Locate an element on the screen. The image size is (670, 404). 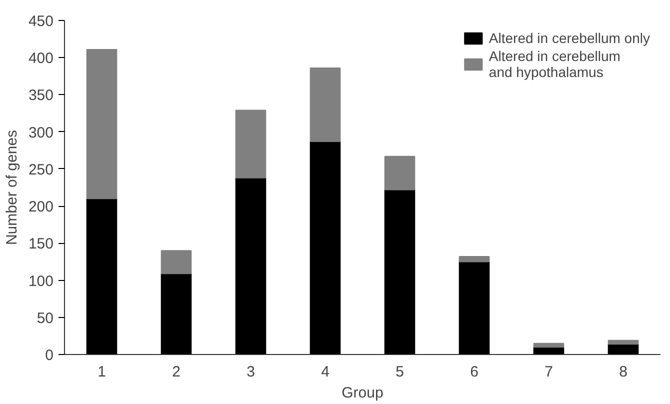
x-tick-label: 6 is located at coordinates (474, 372).